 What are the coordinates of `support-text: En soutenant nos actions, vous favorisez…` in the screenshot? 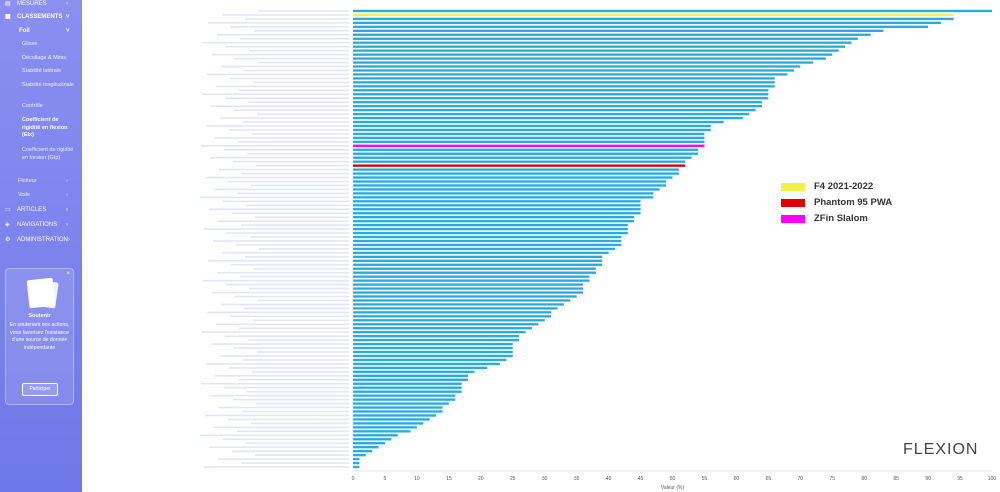 It's located at (39, 336).